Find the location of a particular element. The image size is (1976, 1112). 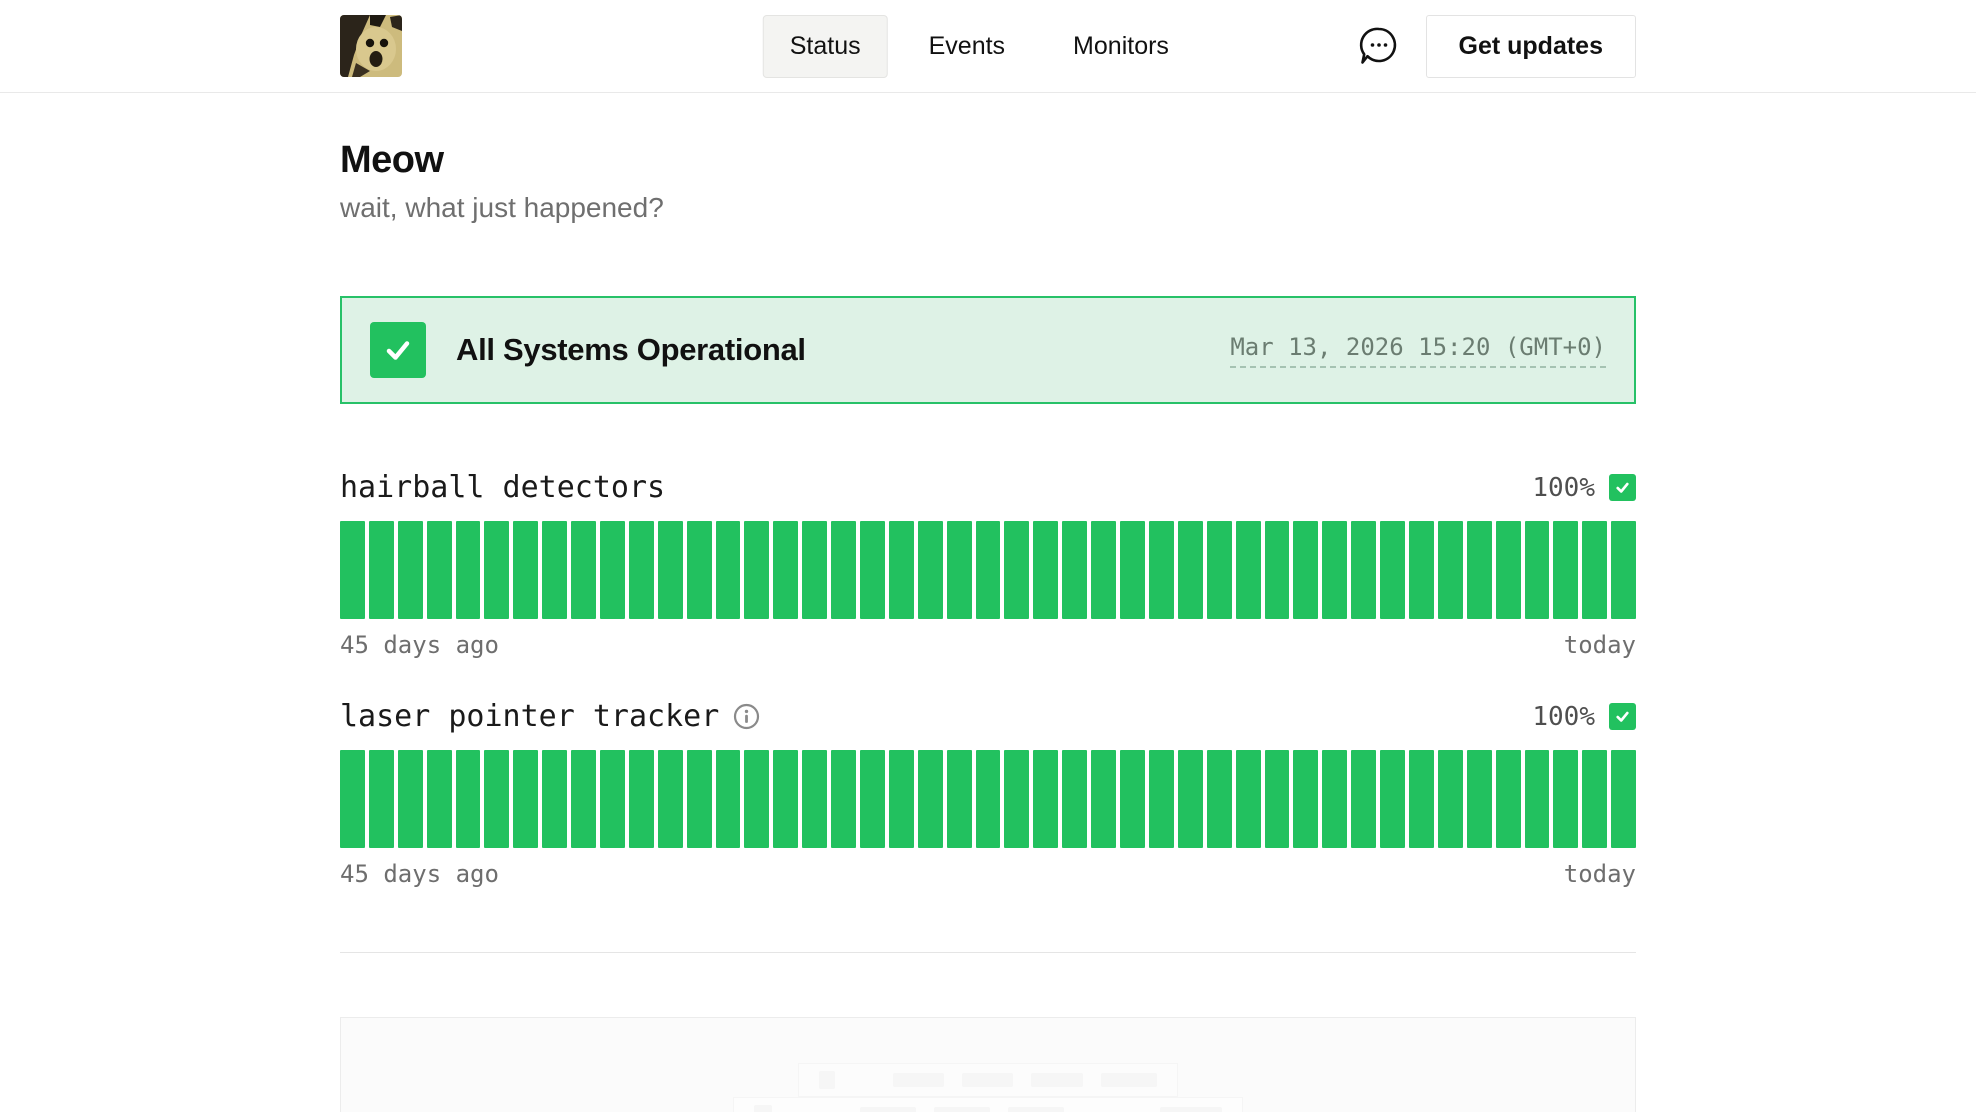

range-end-label: today is located at coordinates (1599, 645).